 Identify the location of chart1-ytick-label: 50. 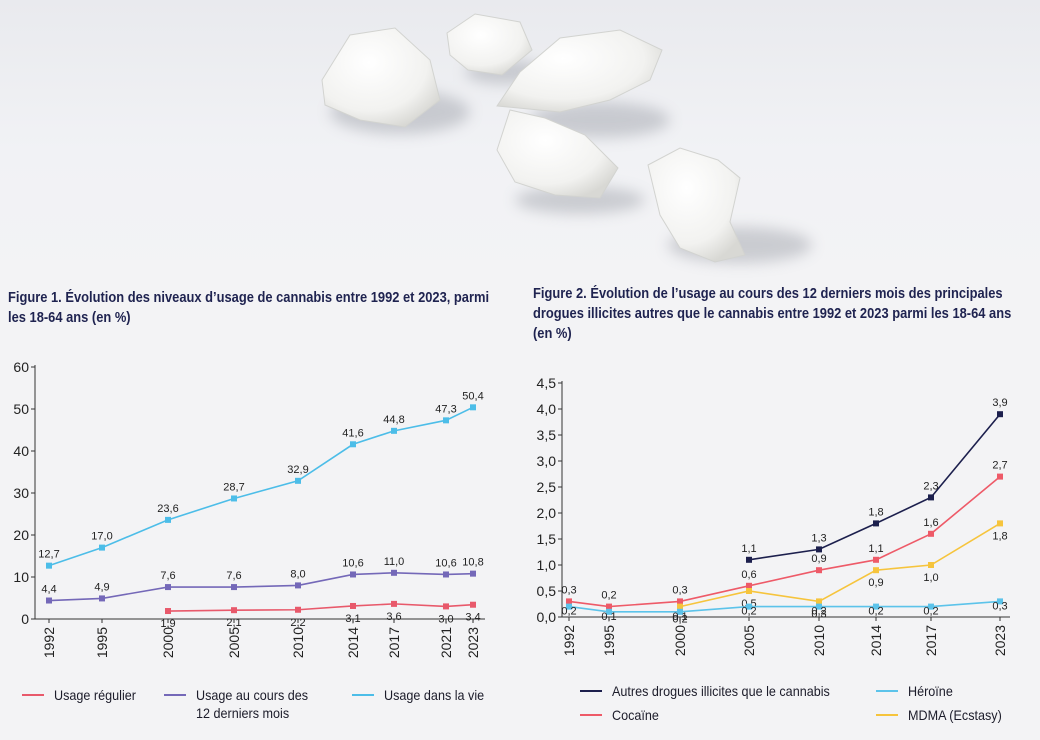
(21, 409).